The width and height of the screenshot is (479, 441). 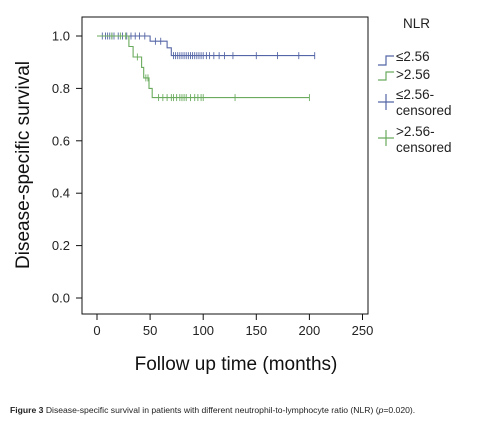 I want to click on legend-entry-le-2-56: ≤2.56, so click(x=404, y=57).